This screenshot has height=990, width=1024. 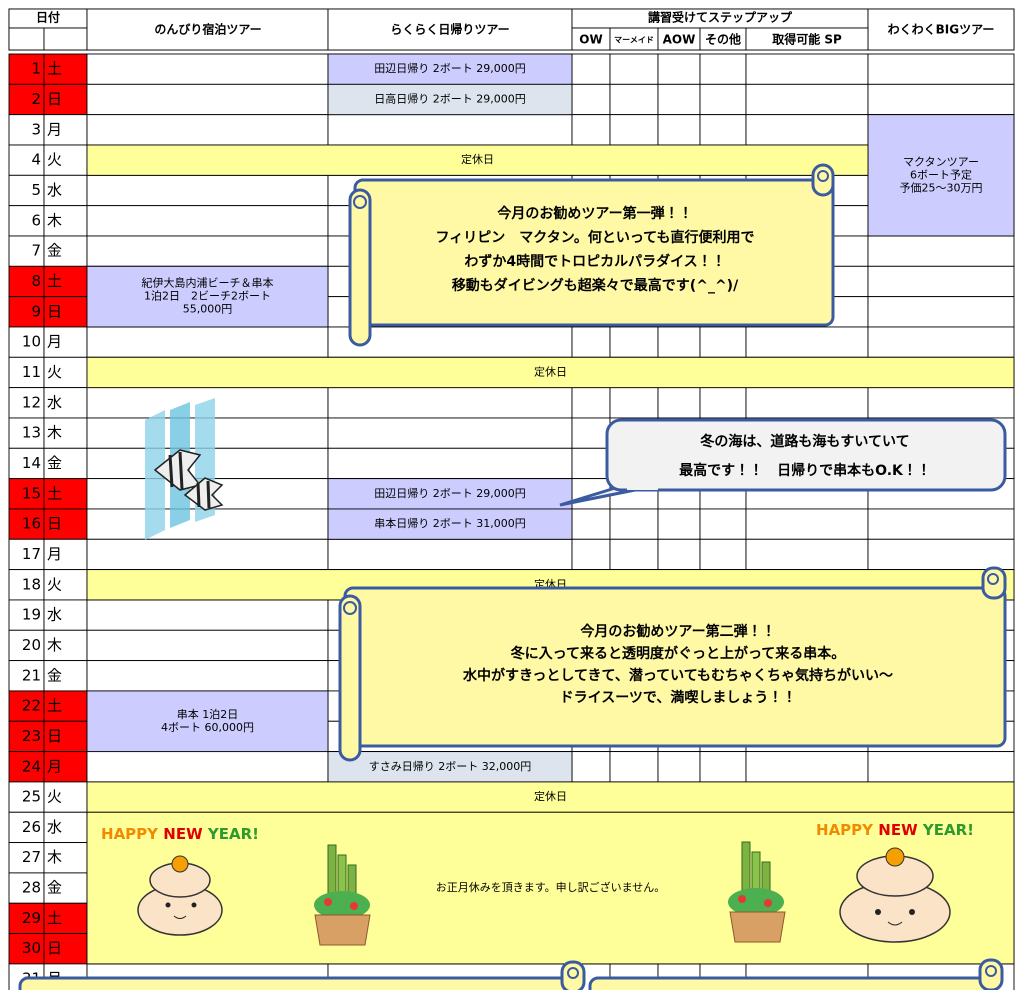 I want to click on header-label: 講習受けてステップアップ, so click(x=720, y=17).